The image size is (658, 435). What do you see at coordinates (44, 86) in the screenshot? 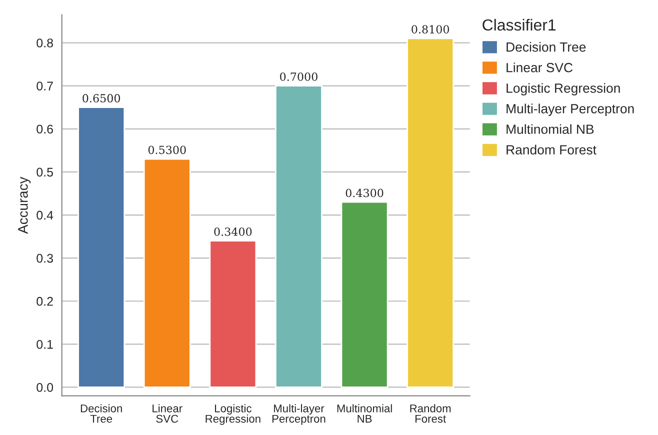
I see `y-tick-label: 0.7` at bounding box center [44, 86].